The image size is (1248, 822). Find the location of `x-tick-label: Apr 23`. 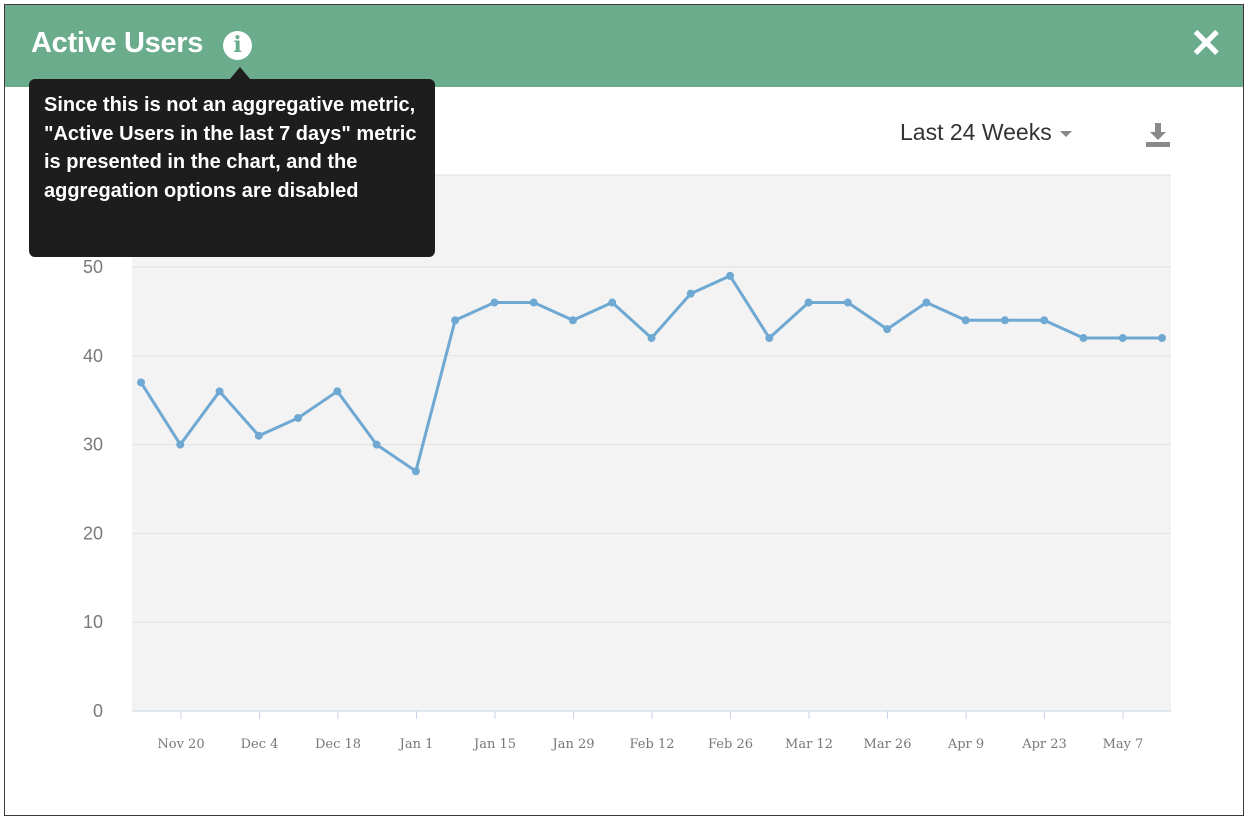

x-tick-label: Apr 23 is located at coordinates (1044, 744).